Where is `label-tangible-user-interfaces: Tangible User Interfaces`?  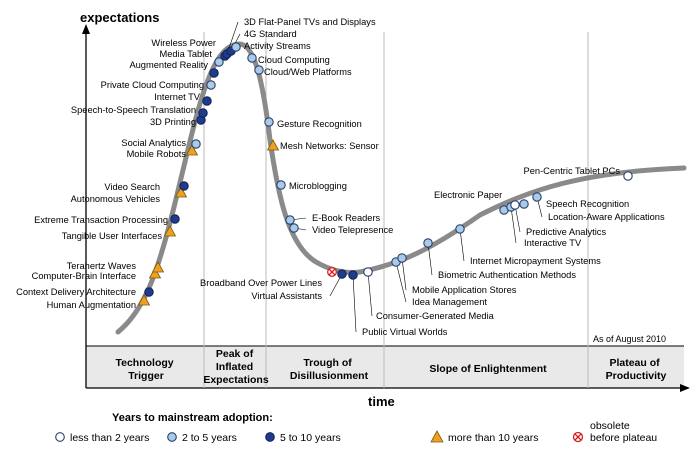
label-tangible-user-interfaces: Tangible User Interfaces is located at coordinates (112, 236).